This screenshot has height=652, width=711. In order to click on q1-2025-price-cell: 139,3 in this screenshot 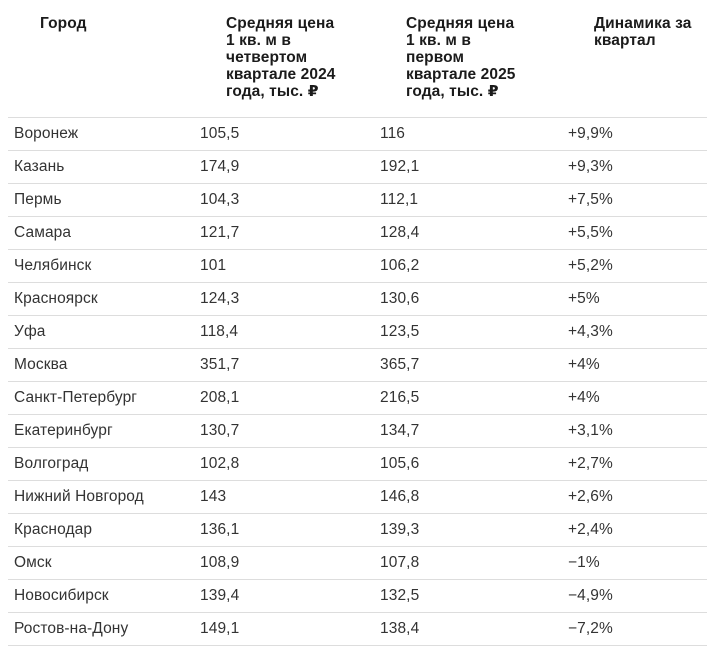, I will do `click(400, 529)`.